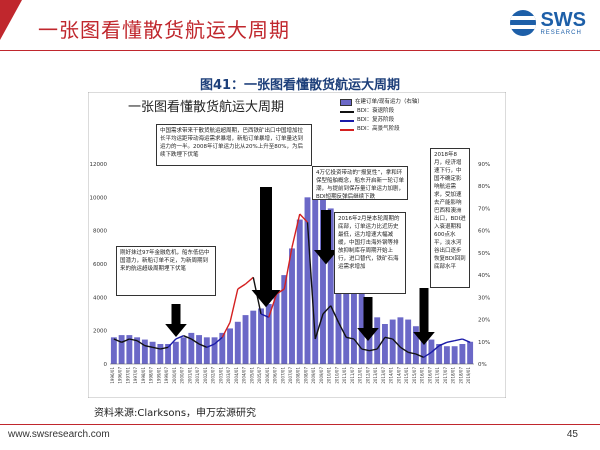  I want to click on figure-caption: 图41：一张图看懂散货航运大周期, so click(300, 85).